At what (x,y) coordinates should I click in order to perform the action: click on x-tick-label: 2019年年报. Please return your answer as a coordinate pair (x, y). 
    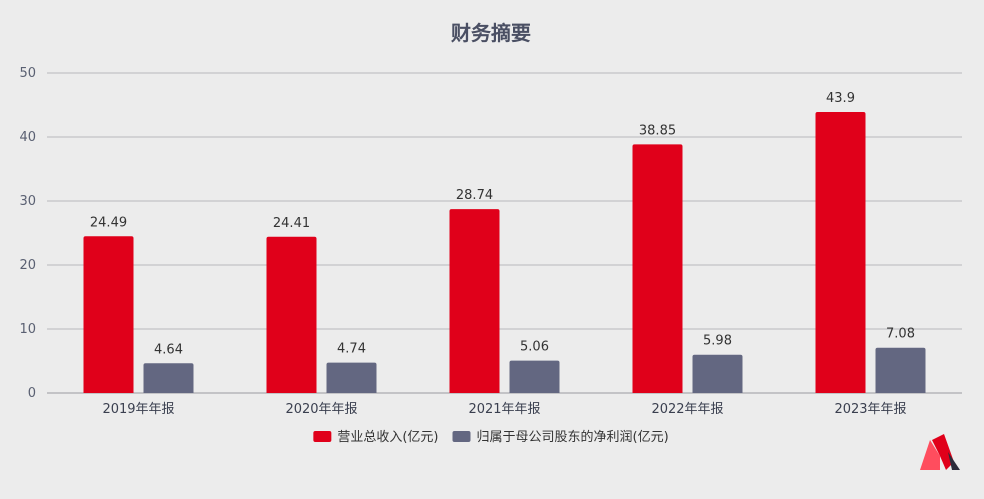
    Looking at the image, I should click on (138, 409).